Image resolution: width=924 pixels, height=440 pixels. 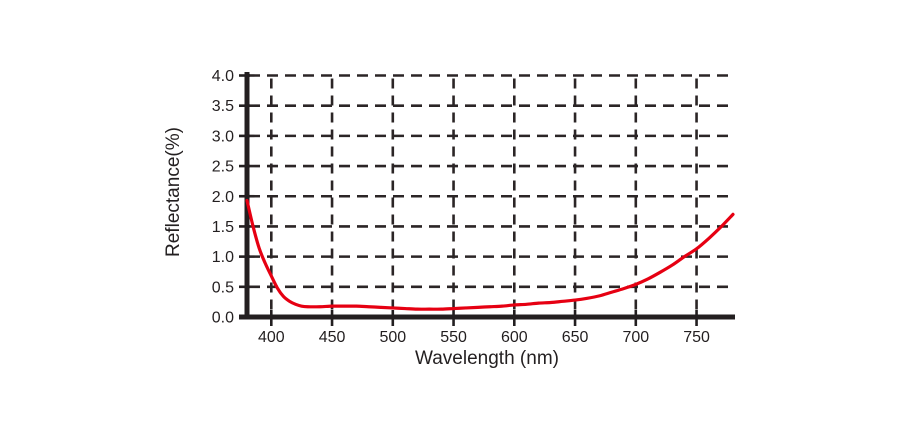 I want to click on x-tick-label: 600, so click(x=514, y=337).